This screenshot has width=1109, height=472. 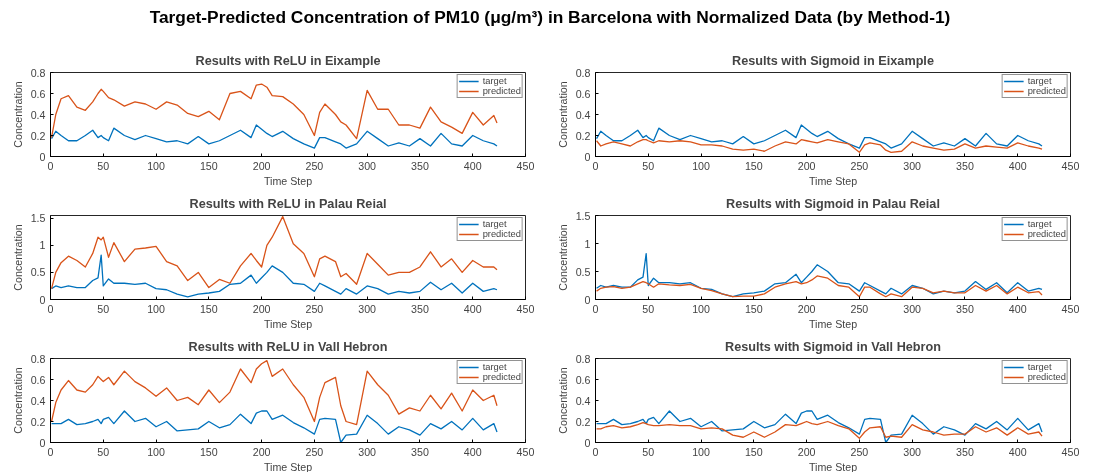 I want to click on chart-title: Results with Sigmoid in Vall Hebron, so click(x=833, y=346).